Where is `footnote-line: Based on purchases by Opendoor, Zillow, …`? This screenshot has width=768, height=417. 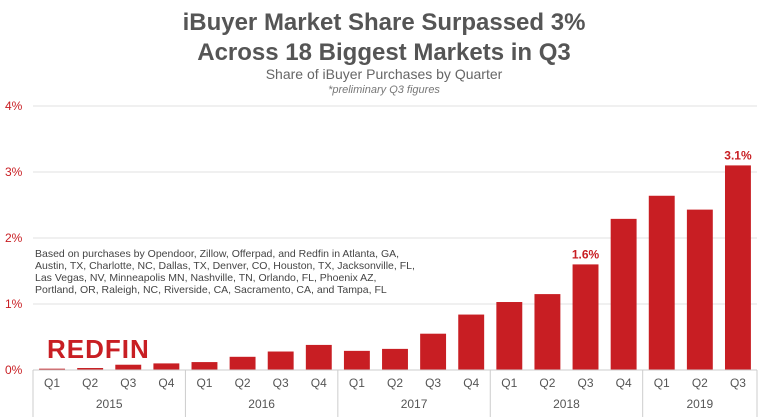 footnote-line: Based on purchases by Opendoor, Zillow, … is located at coordinates (217, 254).